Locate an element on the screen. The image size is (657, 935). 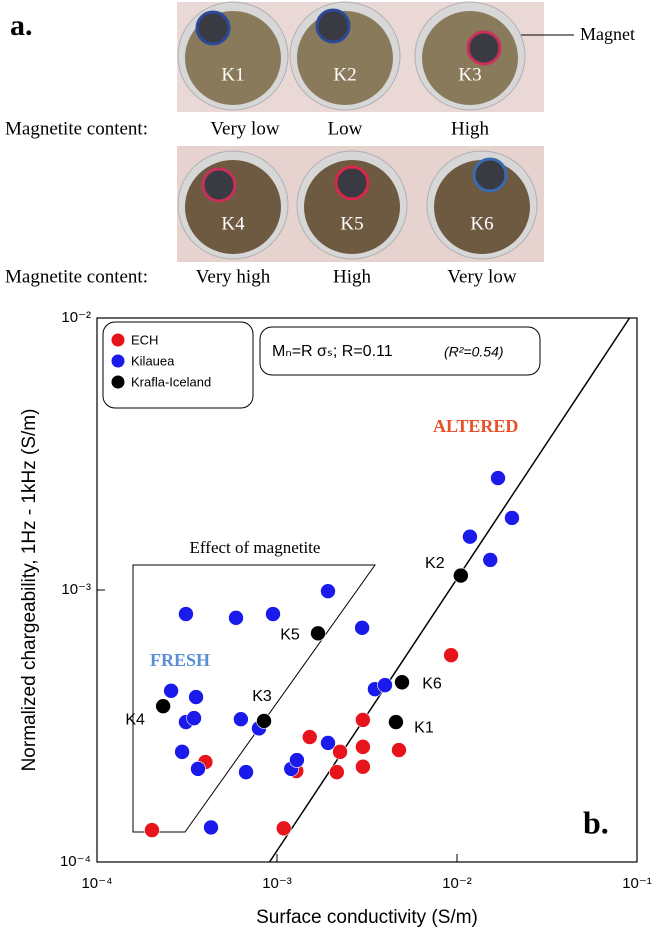
sample-id: K4 is located at coordinates (233, 223).